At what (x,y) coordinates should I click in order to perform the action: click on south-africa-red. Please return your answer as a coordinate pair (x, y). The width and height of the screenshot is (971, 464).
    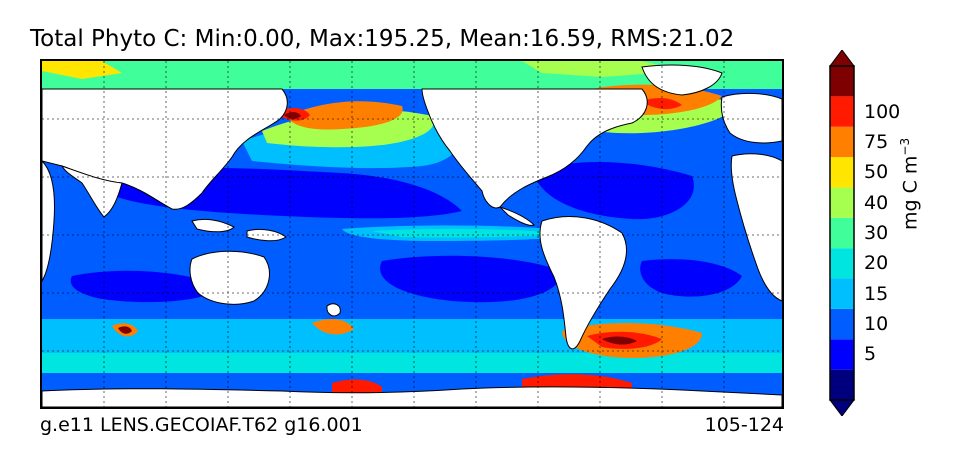
    Looking at the image, I should click on (125, 330).